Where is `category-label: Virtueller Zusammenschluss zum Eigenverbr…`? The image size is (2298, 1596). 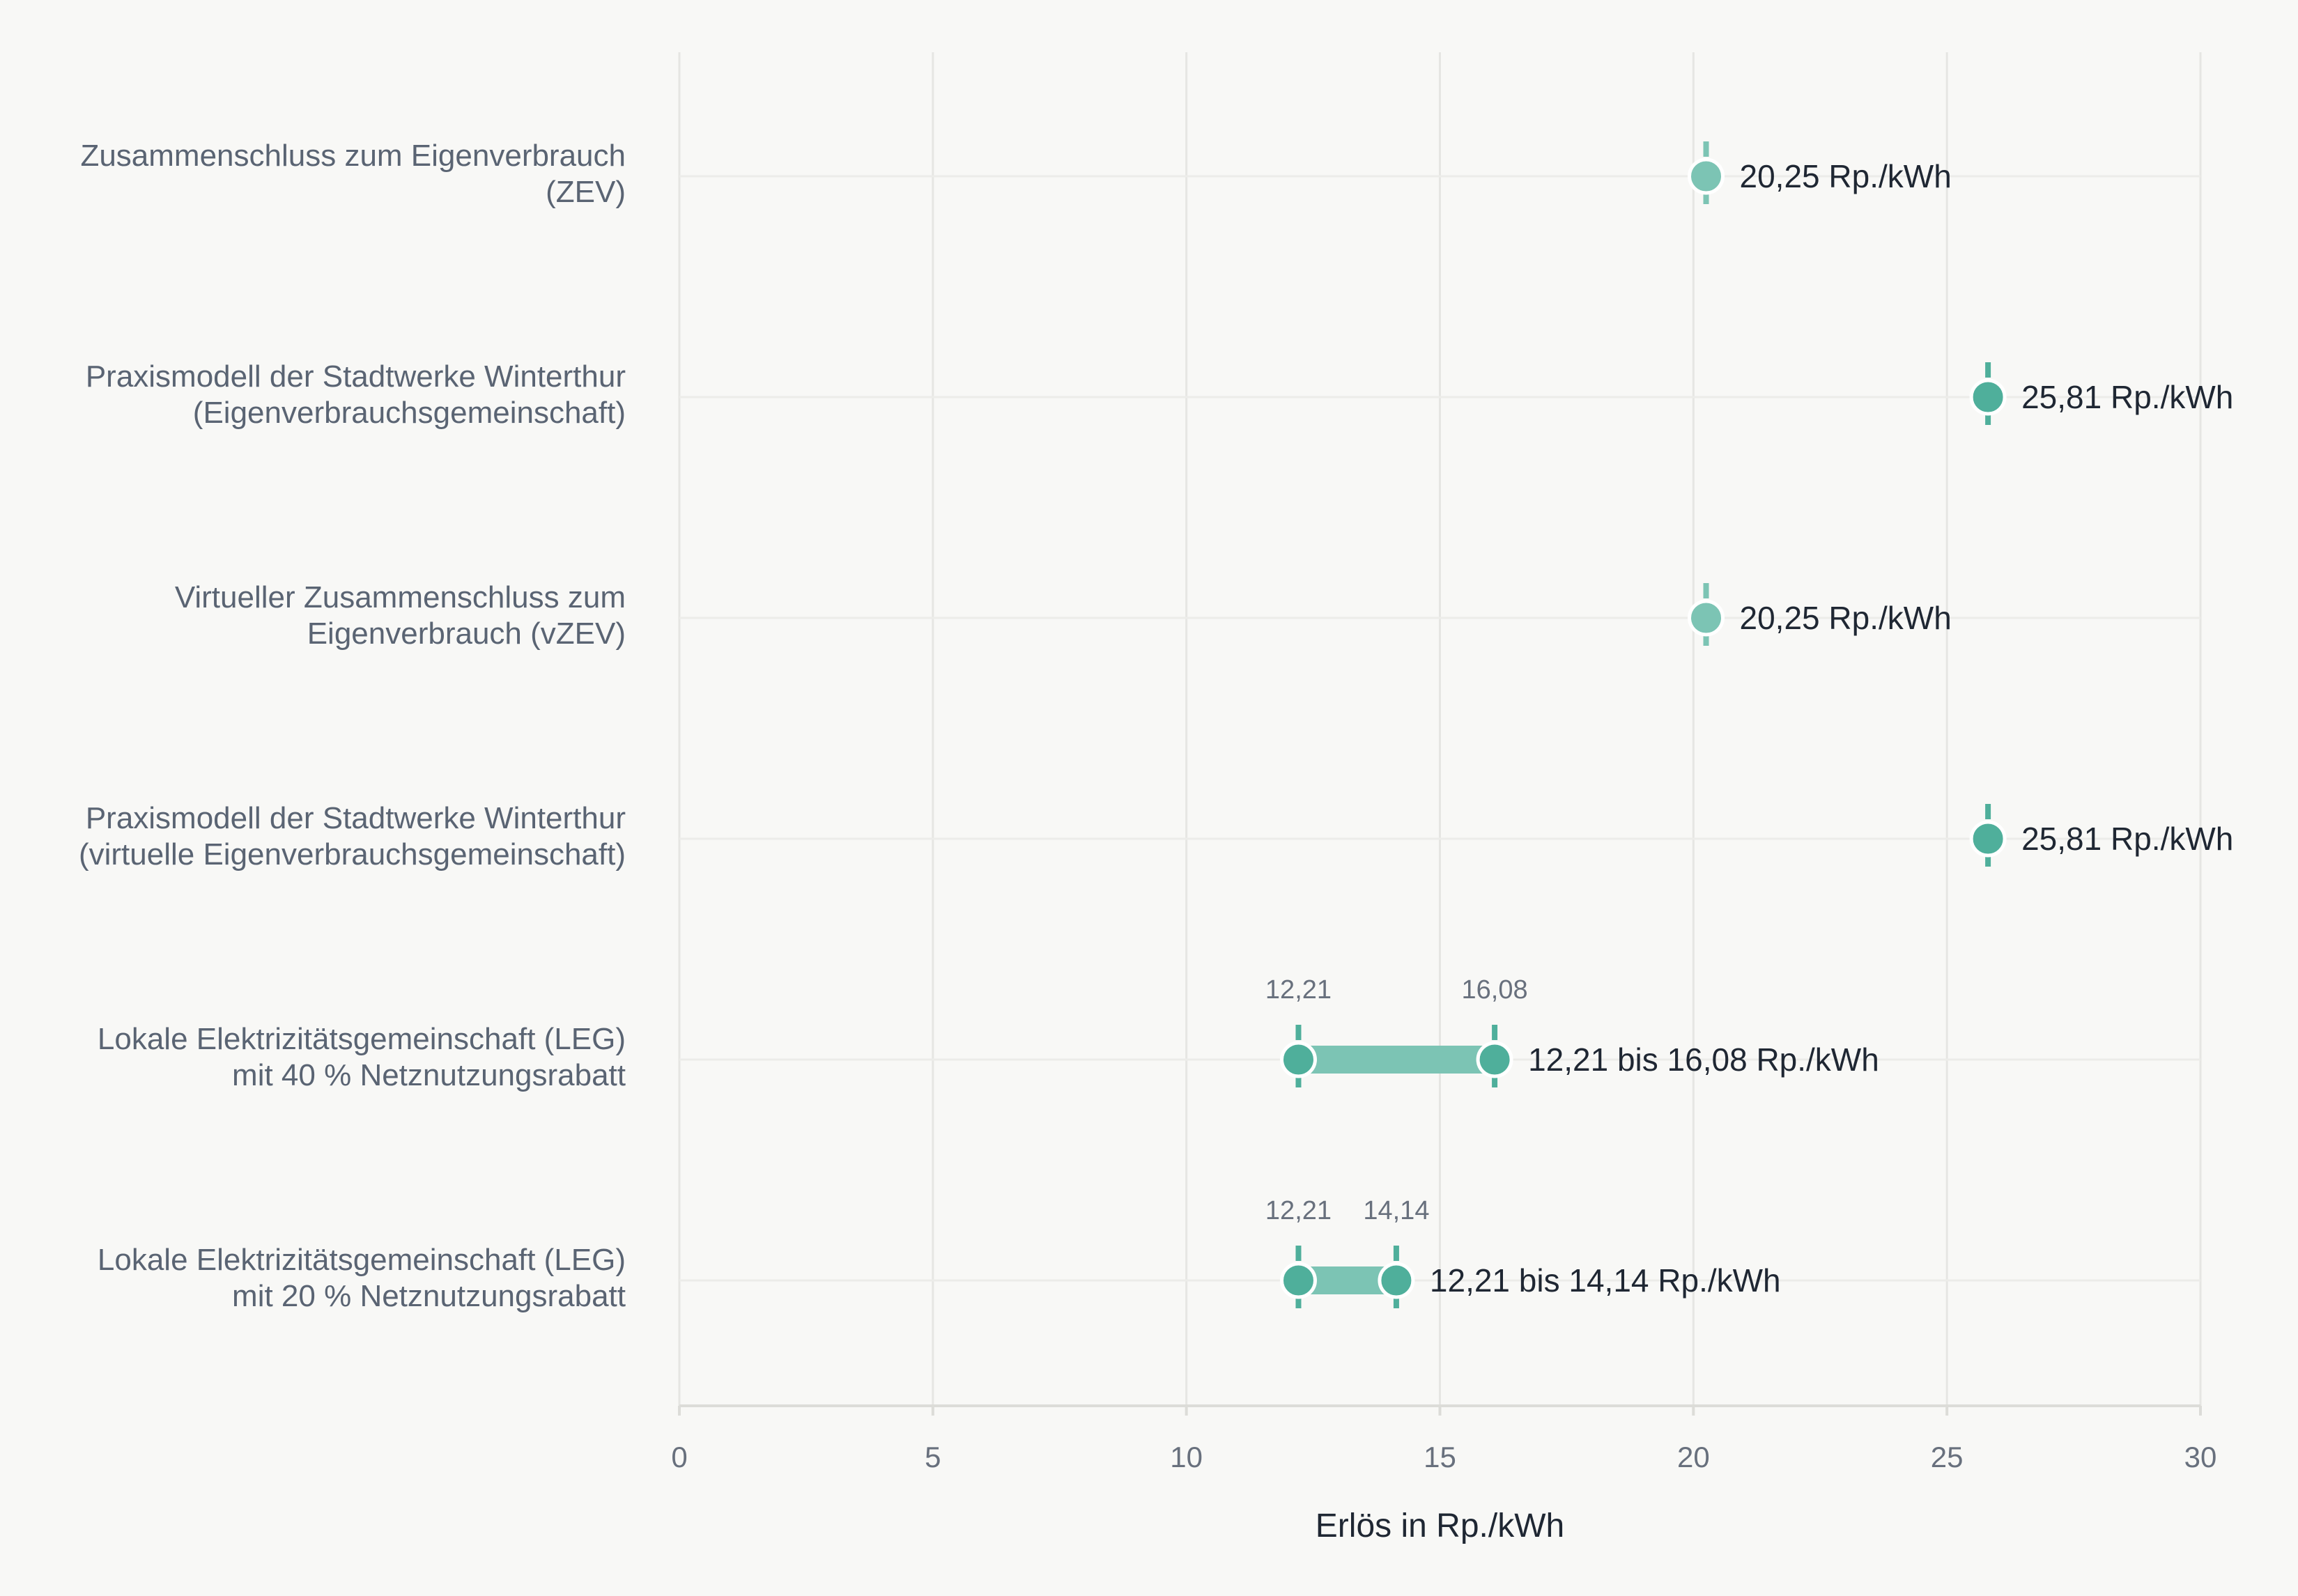
category-label: Virtueller Zusammenschluss zum Eigenverbr… is located at coordinates (400, 615).